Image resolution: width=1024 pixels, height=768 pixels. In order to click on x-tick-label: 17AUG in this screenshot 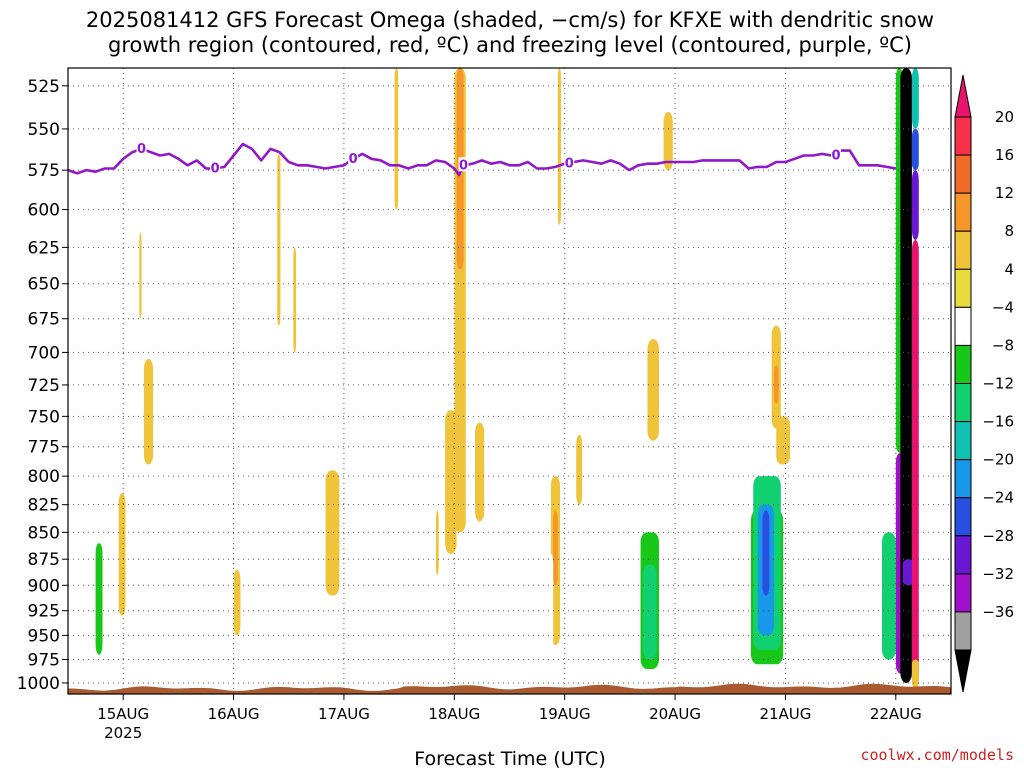, I will do `click(344, 714)`.